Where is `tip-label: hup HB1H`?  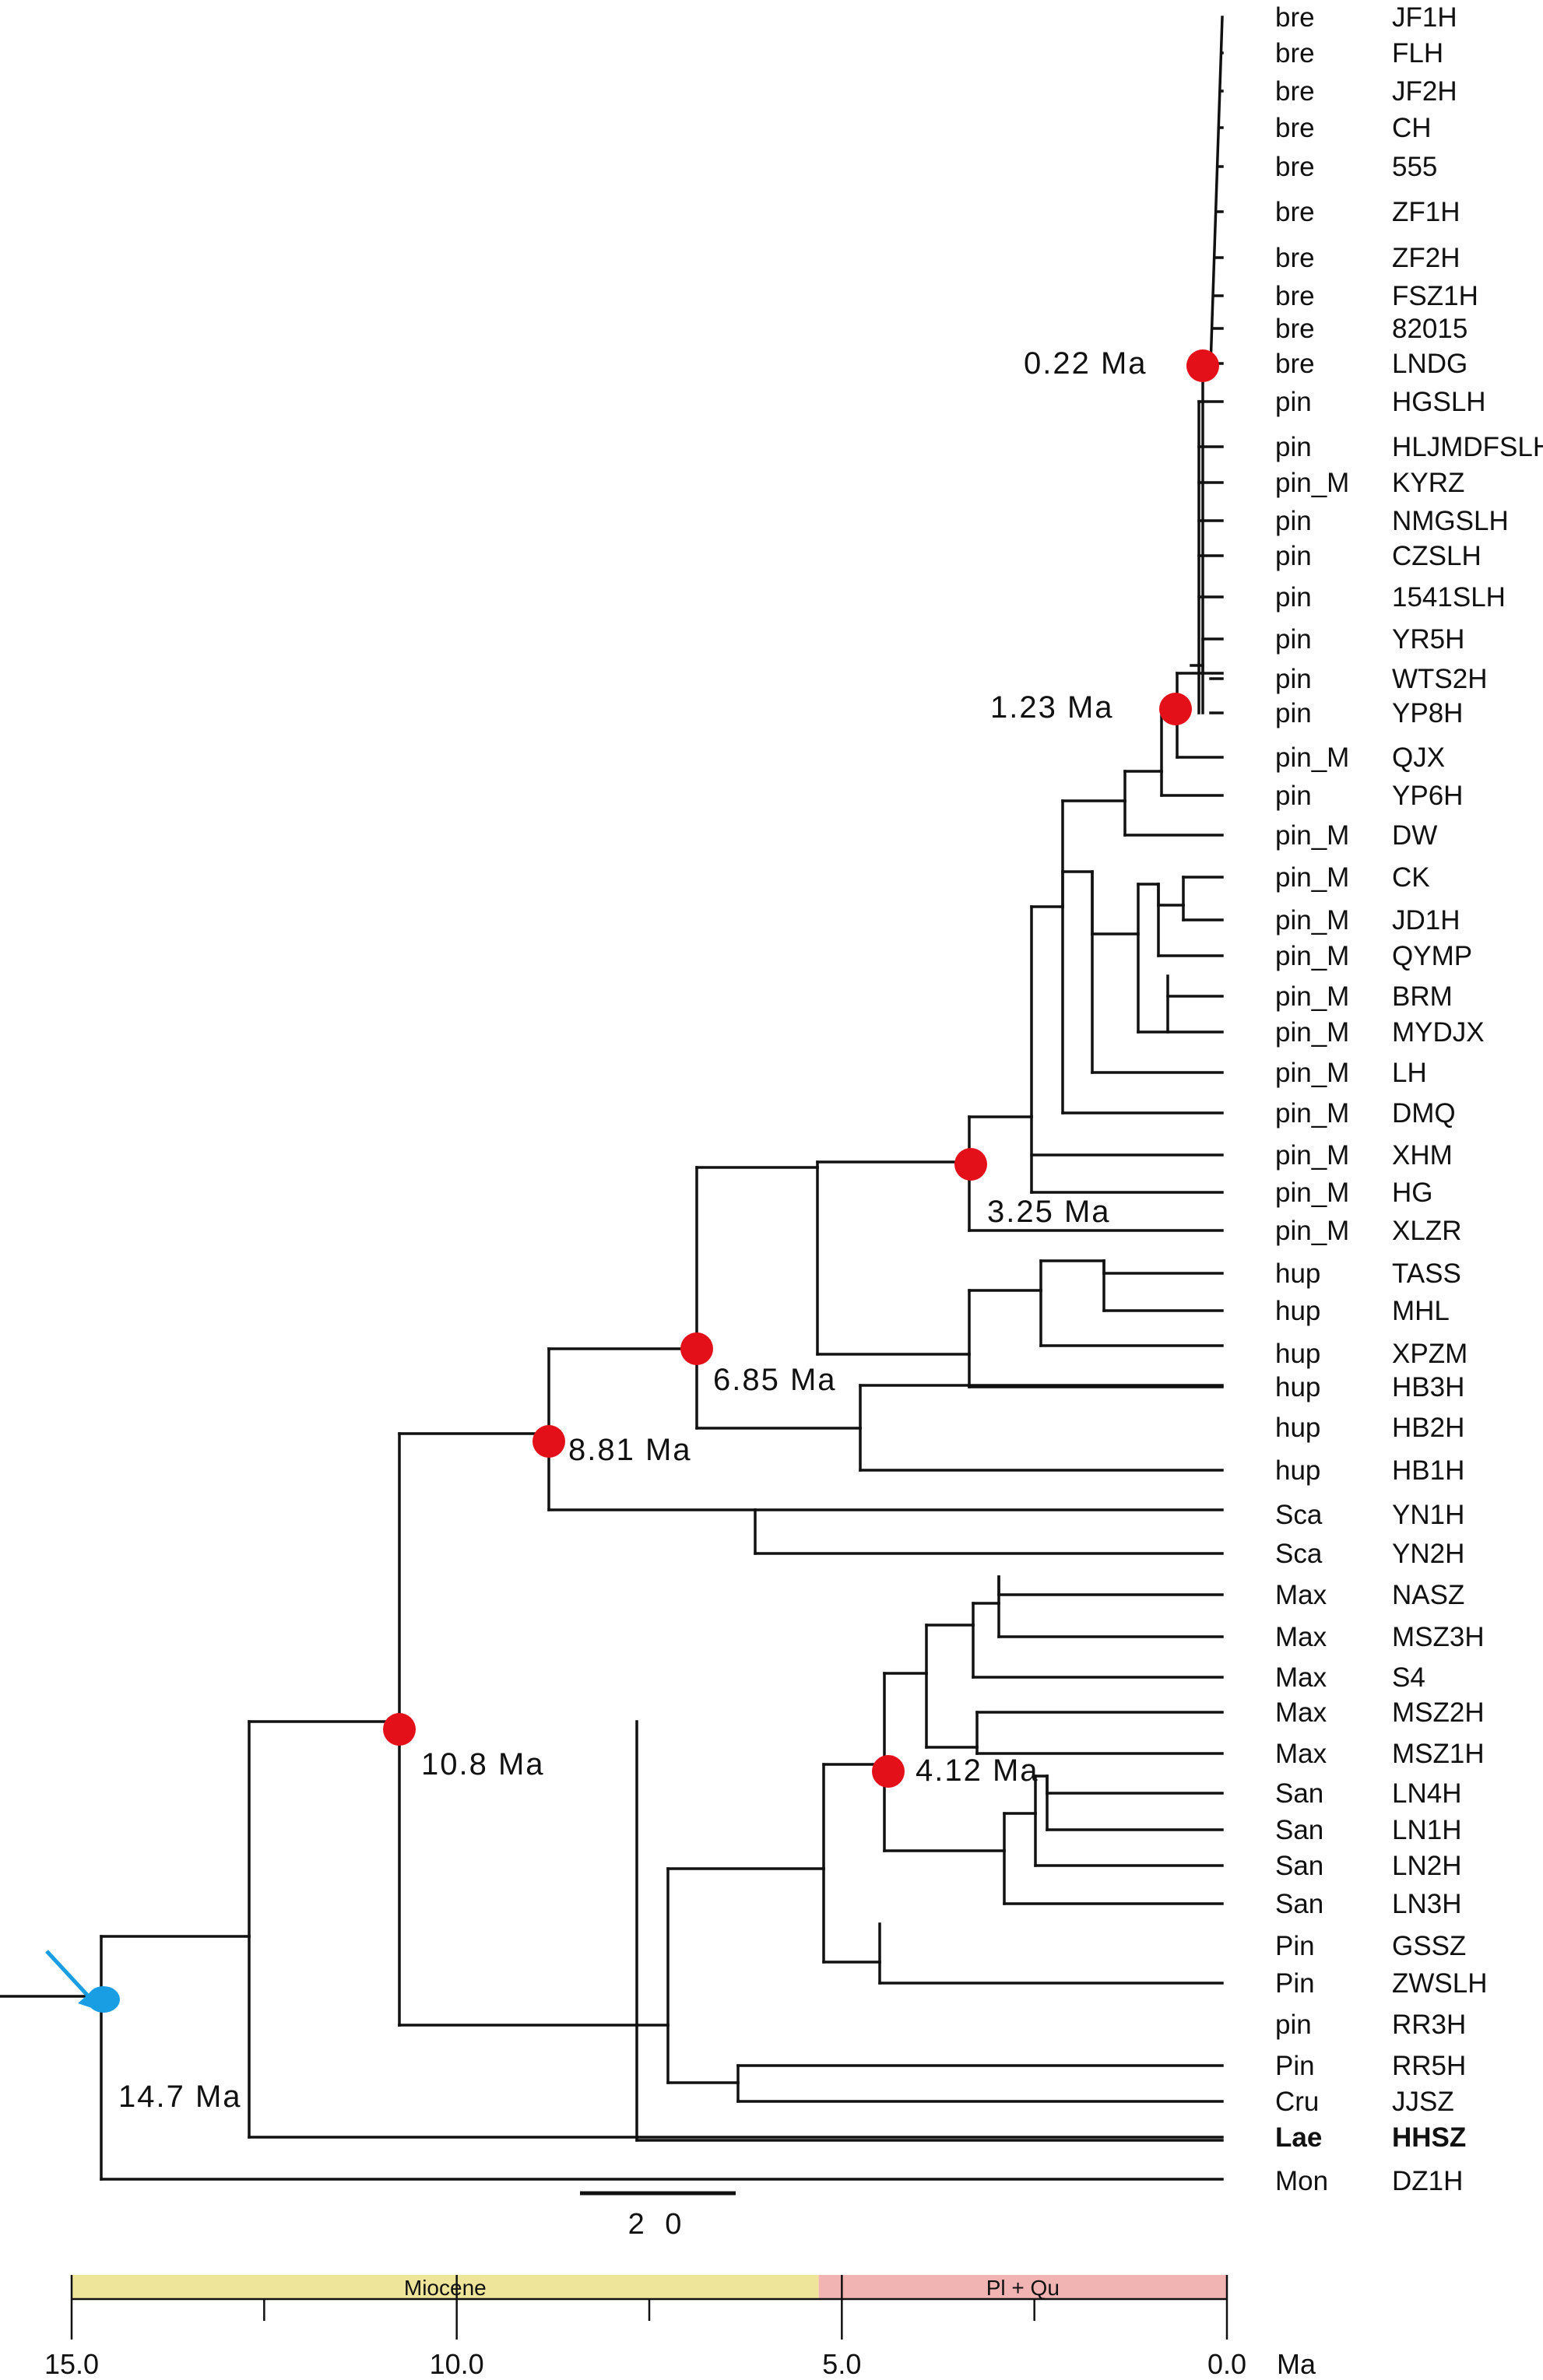
tip-label: hup HB1H is located at coordinates (1369, 1471).